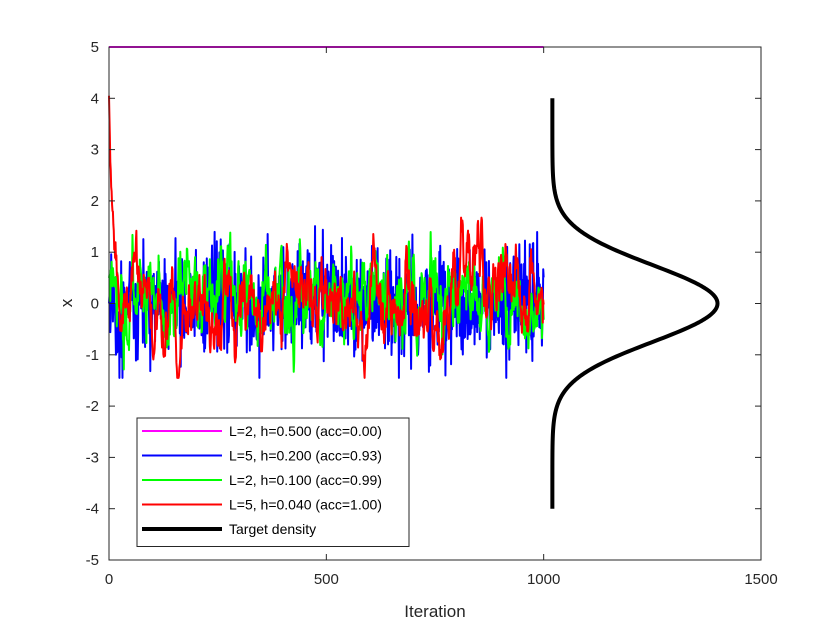 The height and width of the screenshot is (630, 840). I want to click on y-tick-label: -3, so click(92, 457).